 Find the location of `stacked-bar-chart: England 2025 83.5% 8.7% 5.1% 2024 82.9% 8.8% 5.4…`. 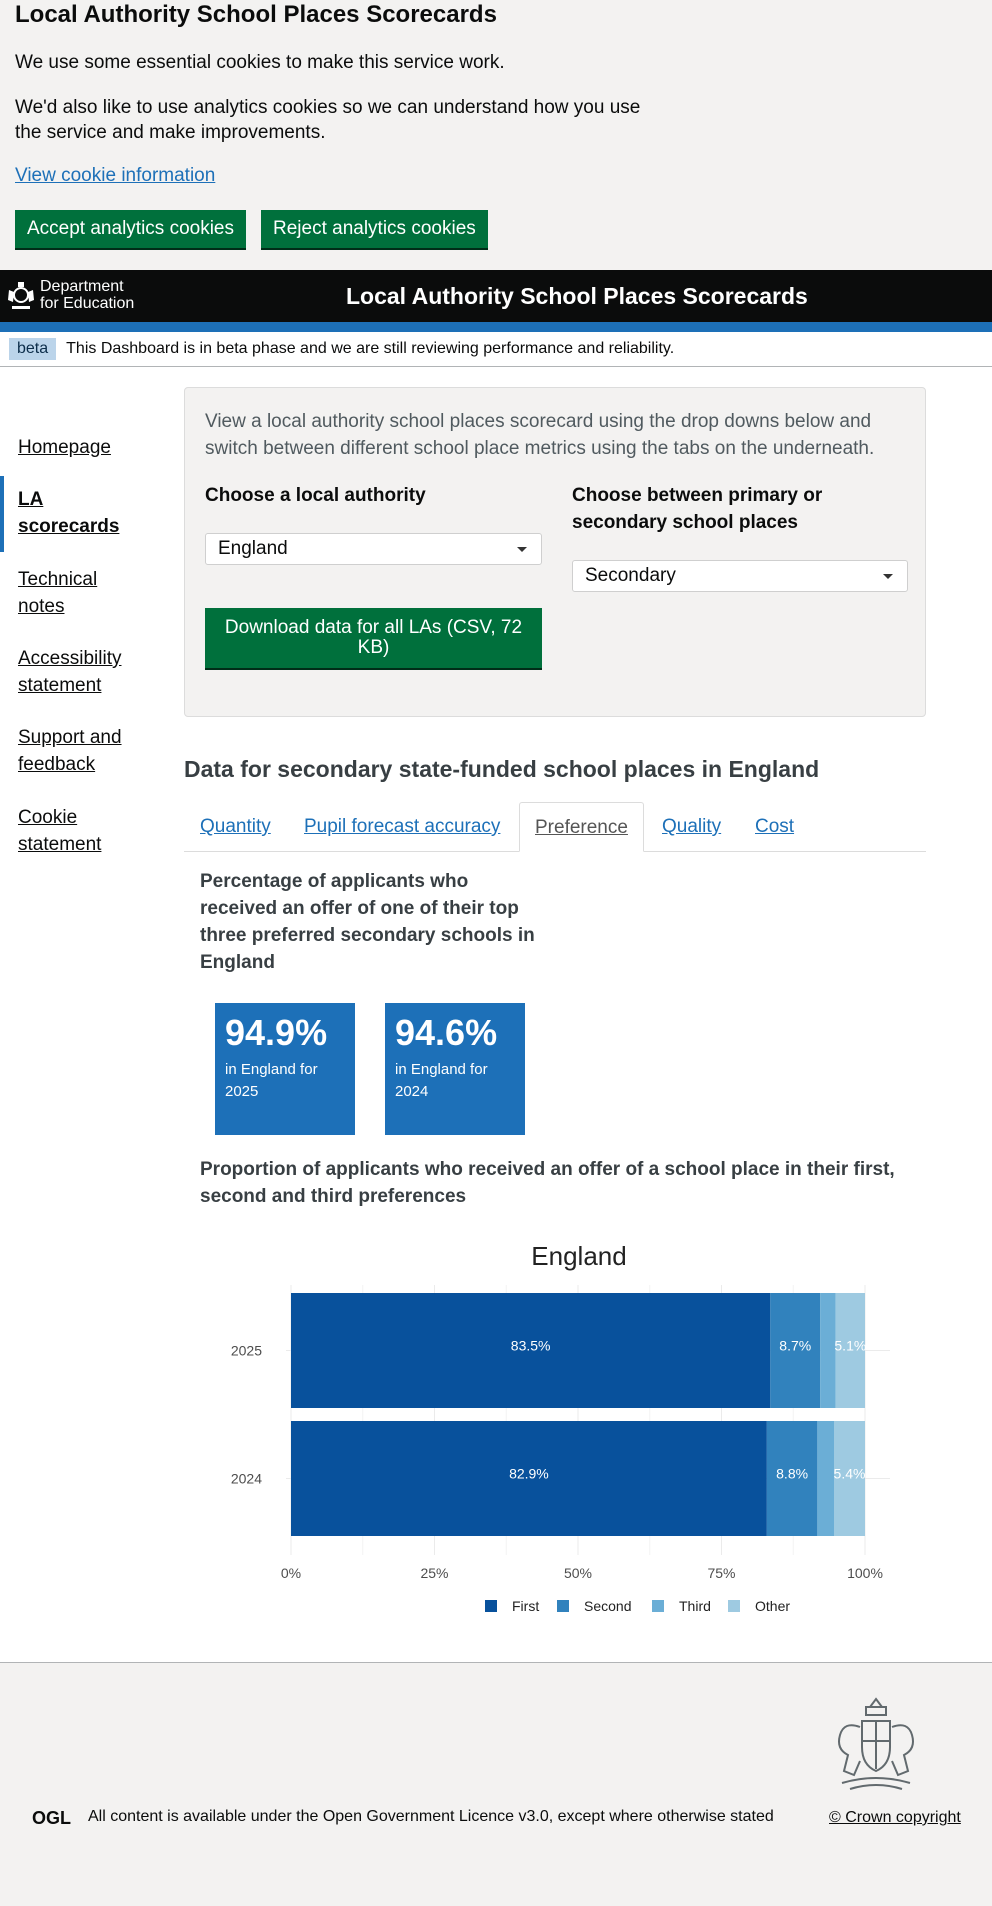

stacked-bar-chart: England 2025 83.5% 8.7% 5.1% 2024 82.9% 8.8% 5.4… is located at coordinates (560, 1427).